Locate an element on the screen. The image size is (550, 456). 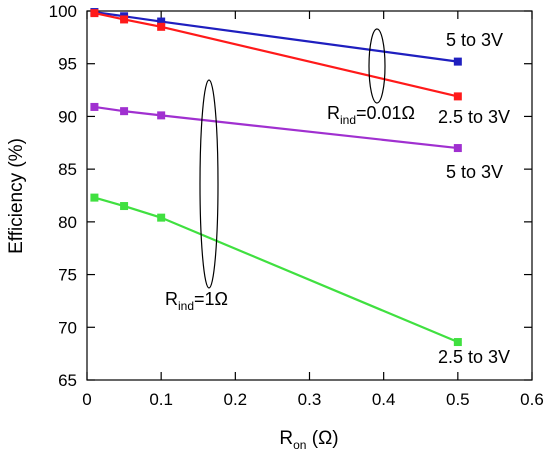
label-red-series: 2.5 to 3V is located at coordinates (474, 117).